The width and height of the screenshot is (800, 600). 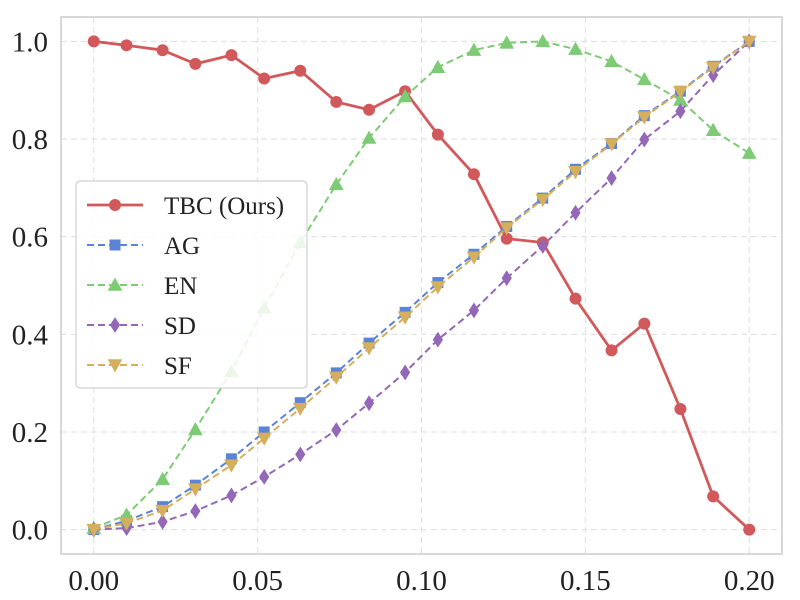 I want to click on legend-label: AG, so click(x=182, y=246).